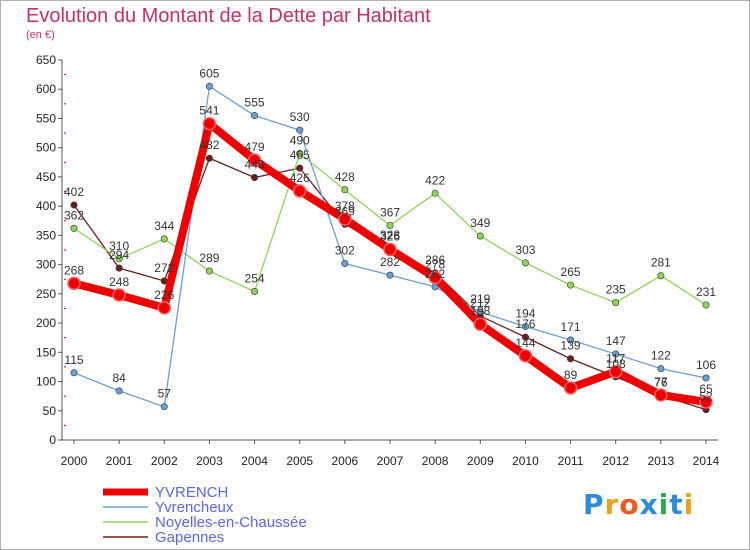 Image resolution: width=750 pixels, height=550 pixels. What do you see at coordinates (209, 73) in the screenshot?
I see `data-label: 605` at bounding box center [209, 73].